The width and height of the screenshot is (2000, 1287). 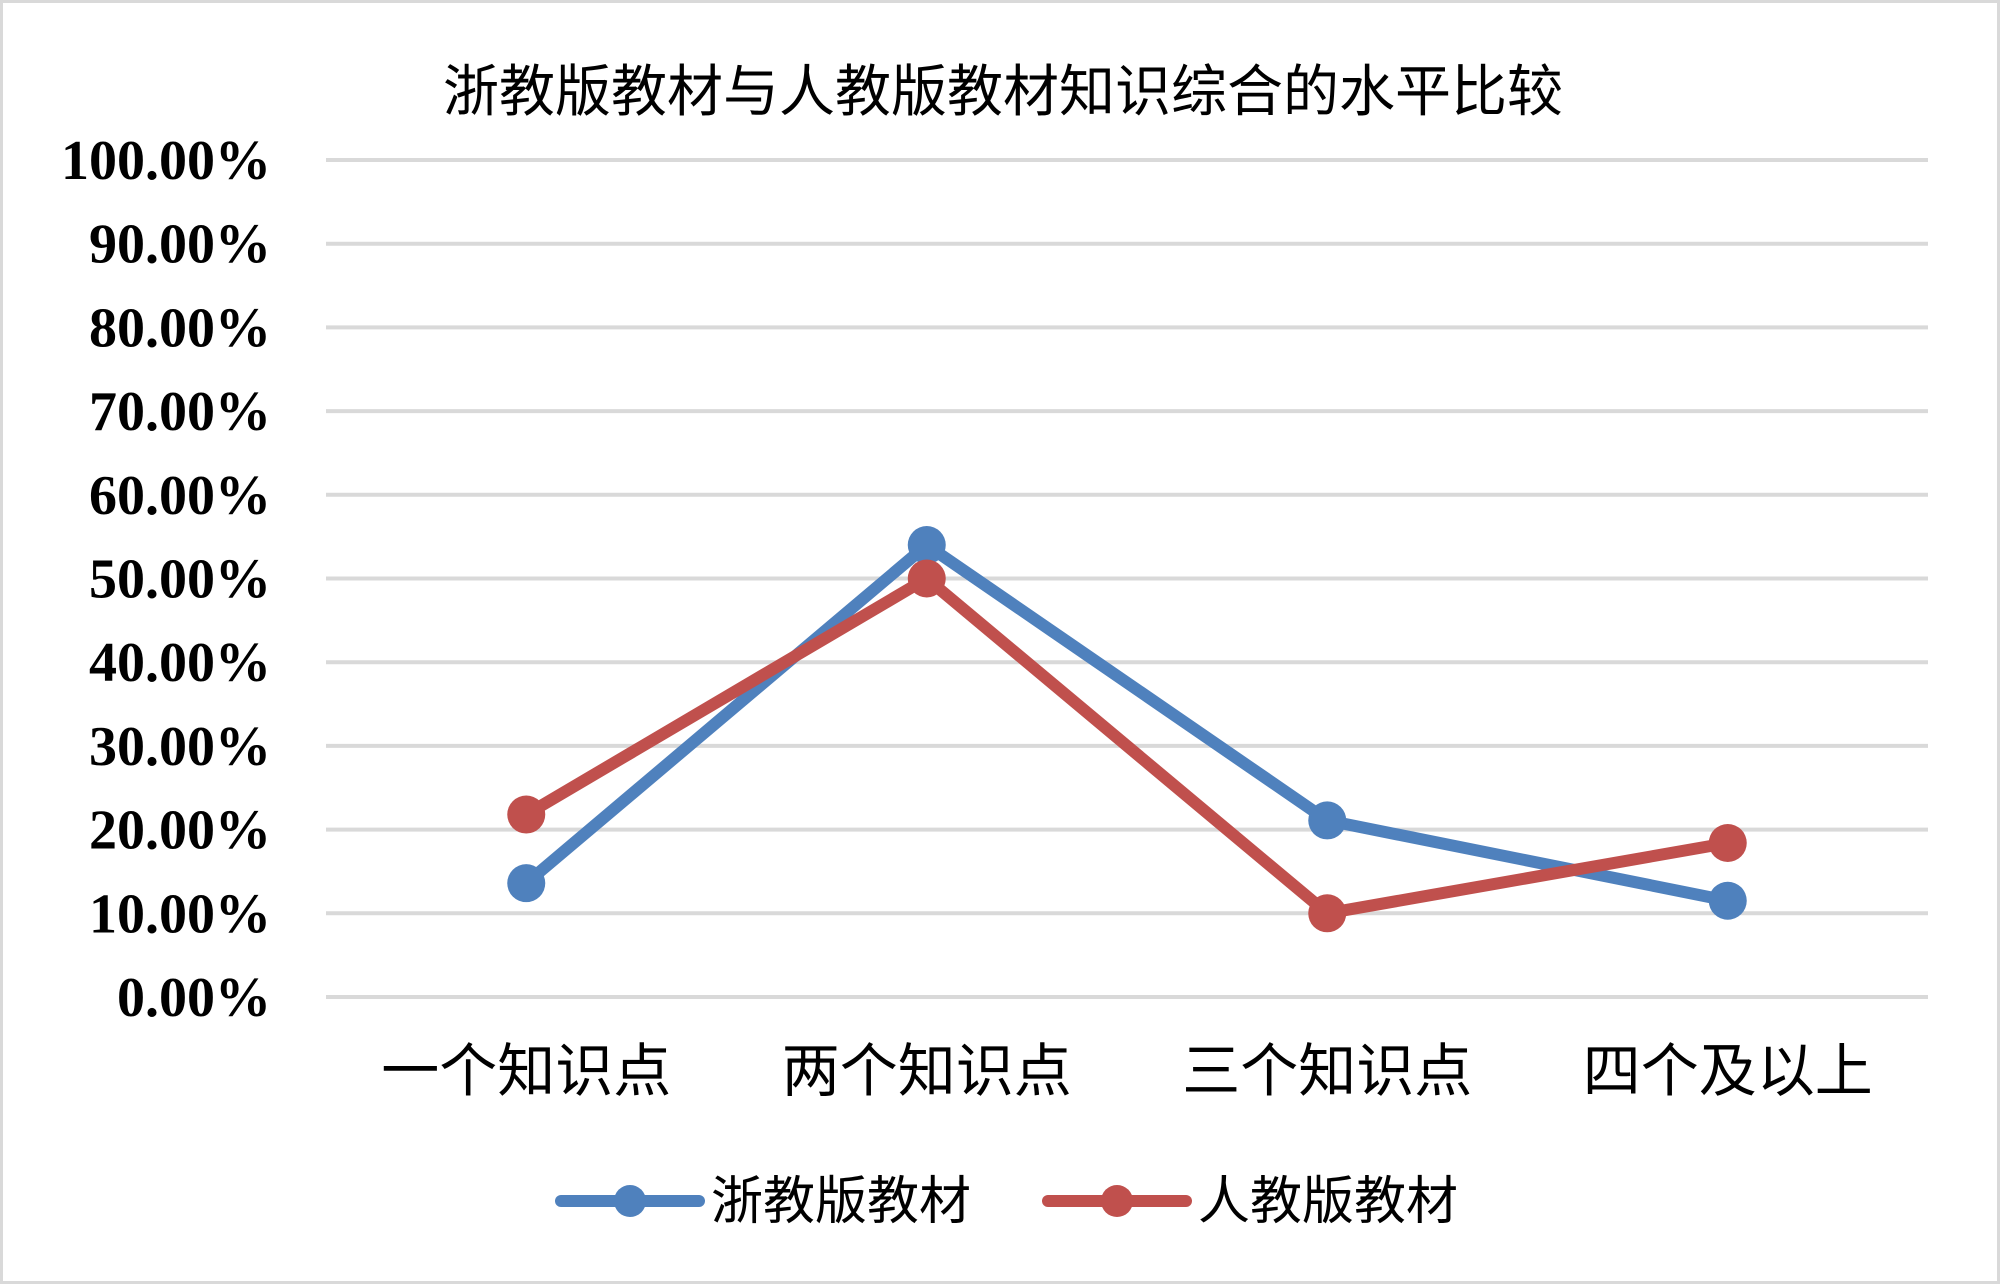 What do you see at coordinates (526, 1071) in the screenshot?
I see `x-tick-label: 一个知识点` at bounding box center [526, 1071].